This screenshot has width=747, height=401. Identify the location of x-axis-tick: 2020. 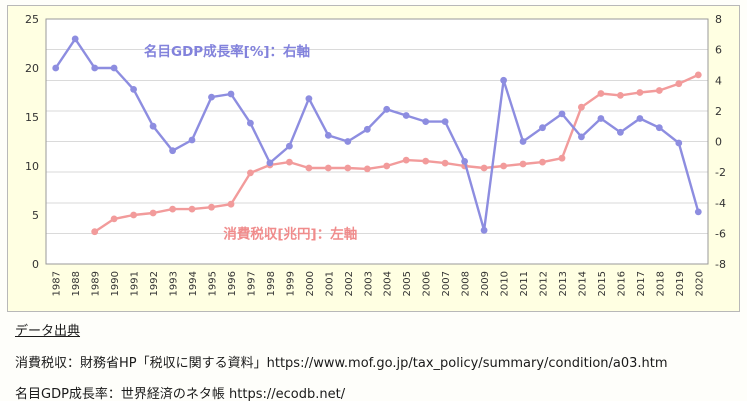
(699, 283).